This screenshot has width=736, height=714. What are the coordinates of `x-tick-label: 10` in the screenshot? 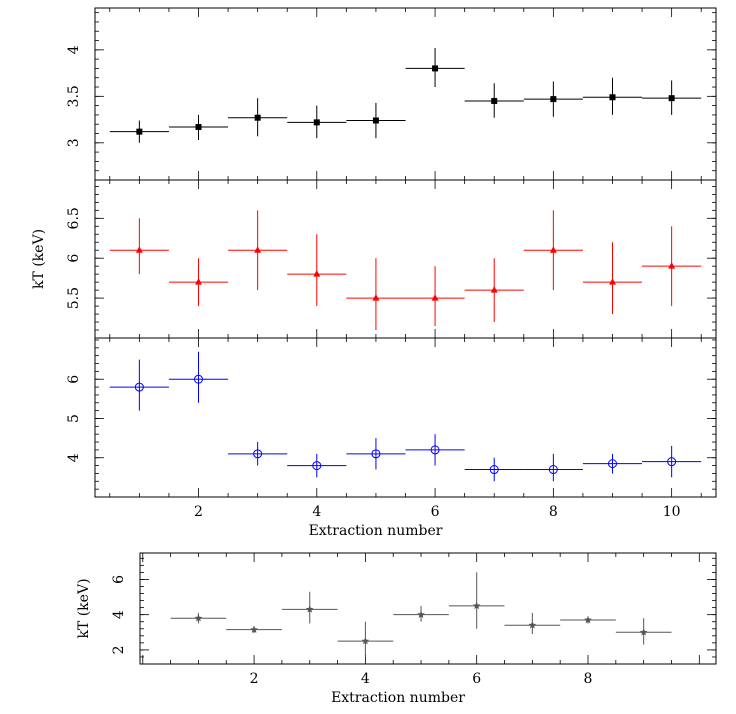 It's located at (672, 512).